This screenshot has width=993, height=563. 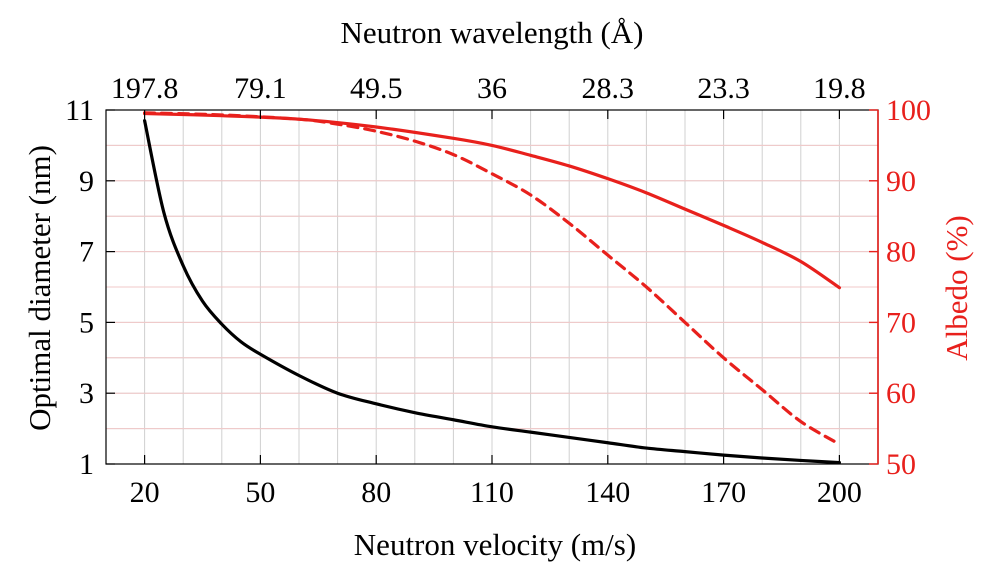 What do you see at coordinates (492, 492) in the screenshot?
I see `x-tick-label: 110` at bounding box center [492, 492].